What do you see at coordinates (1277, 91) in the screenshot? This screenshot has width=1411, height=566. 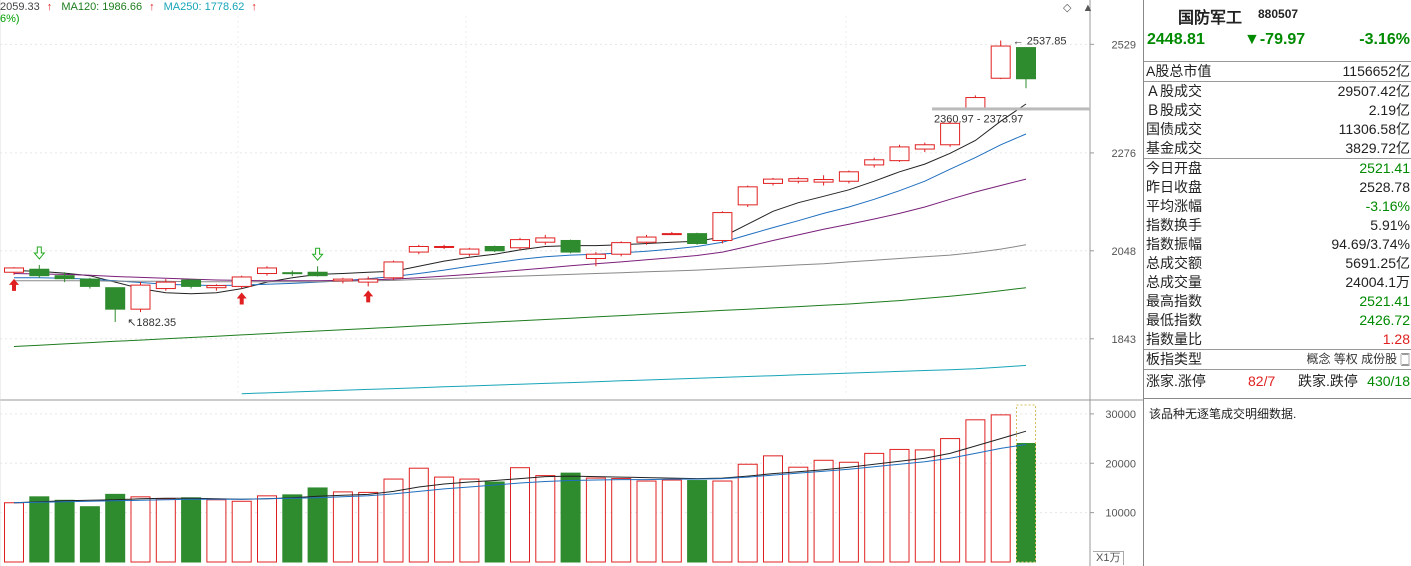 I see `stat-row: Ａ股成交 29507.42亿` at bounding box center [1277, 91].